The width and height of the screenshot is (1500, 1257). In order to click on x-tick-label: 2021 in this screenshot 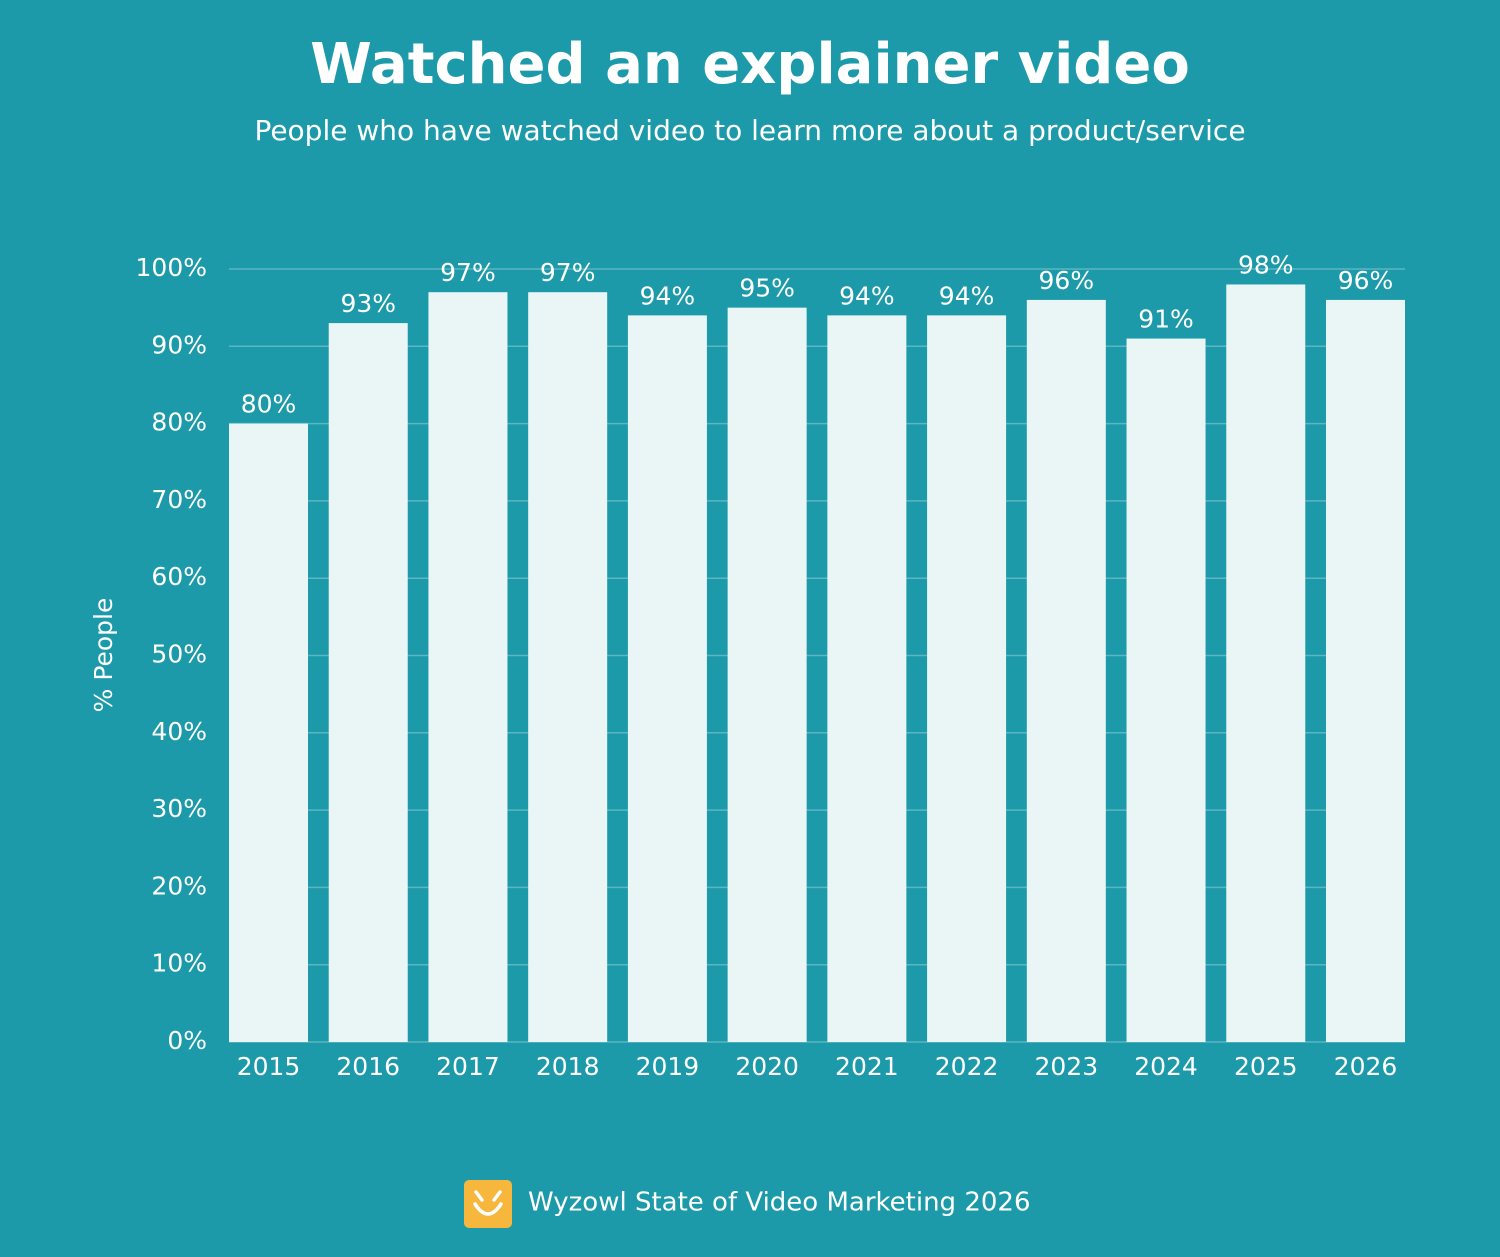, I will do `click(867, 1066)`.